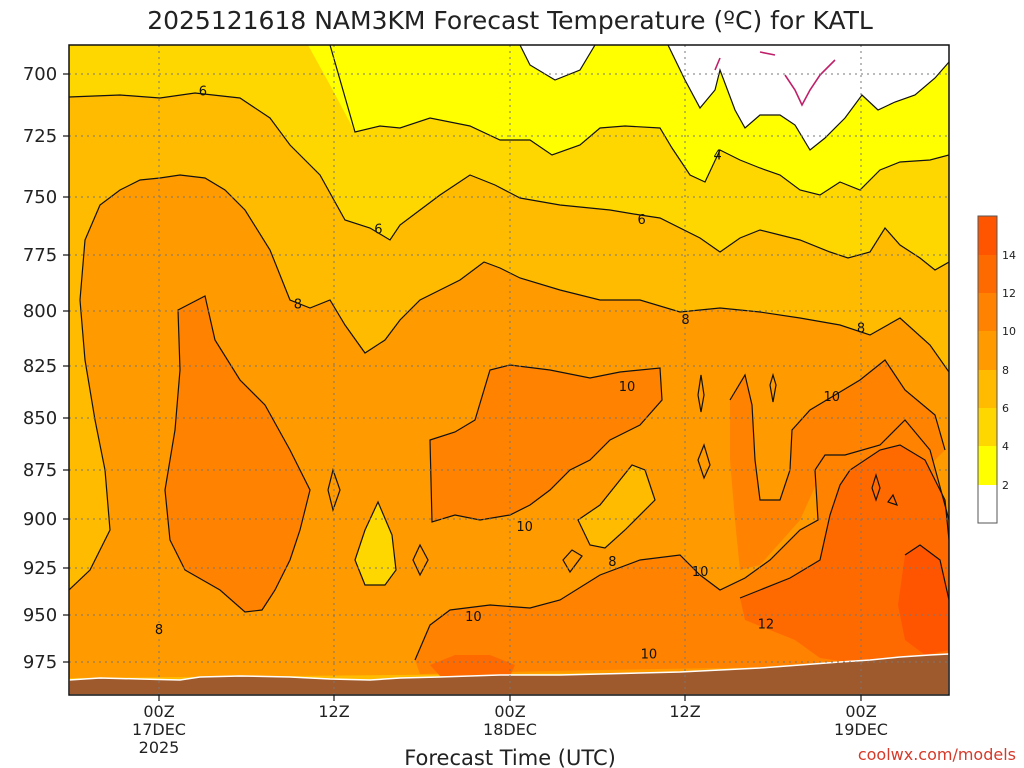 Image resolution: width=1024 pixels, height=768 pixels. I want to click on contour-label-6-2: 6, so click(641, 220).